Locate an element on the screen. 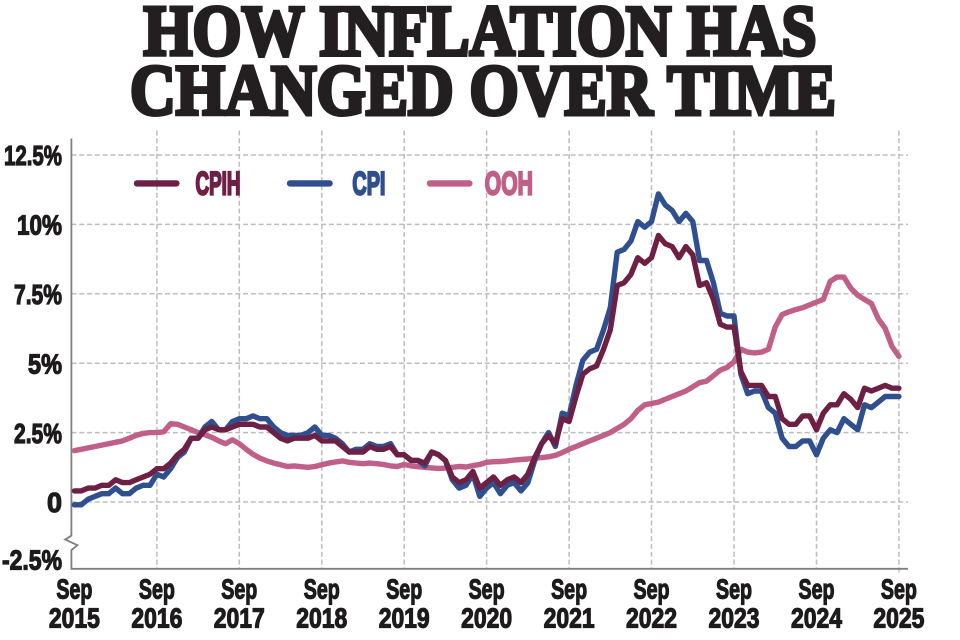  svg-text: 2020 is located at coordinates (486, 618).